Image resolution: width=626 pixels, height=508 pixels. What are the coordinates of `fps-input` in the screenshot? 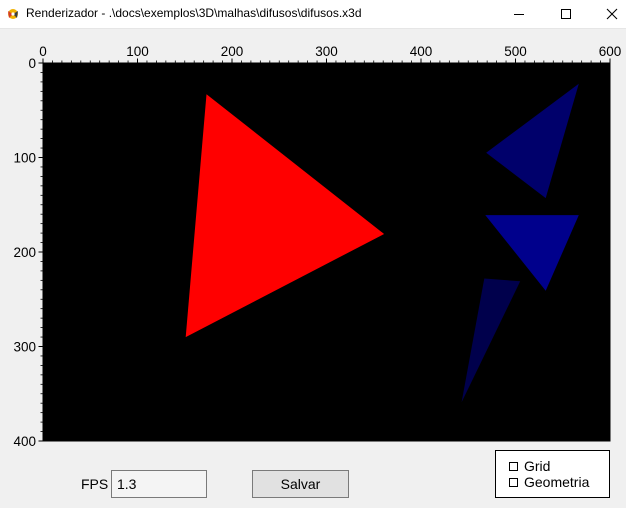 It's located at (159, 484).